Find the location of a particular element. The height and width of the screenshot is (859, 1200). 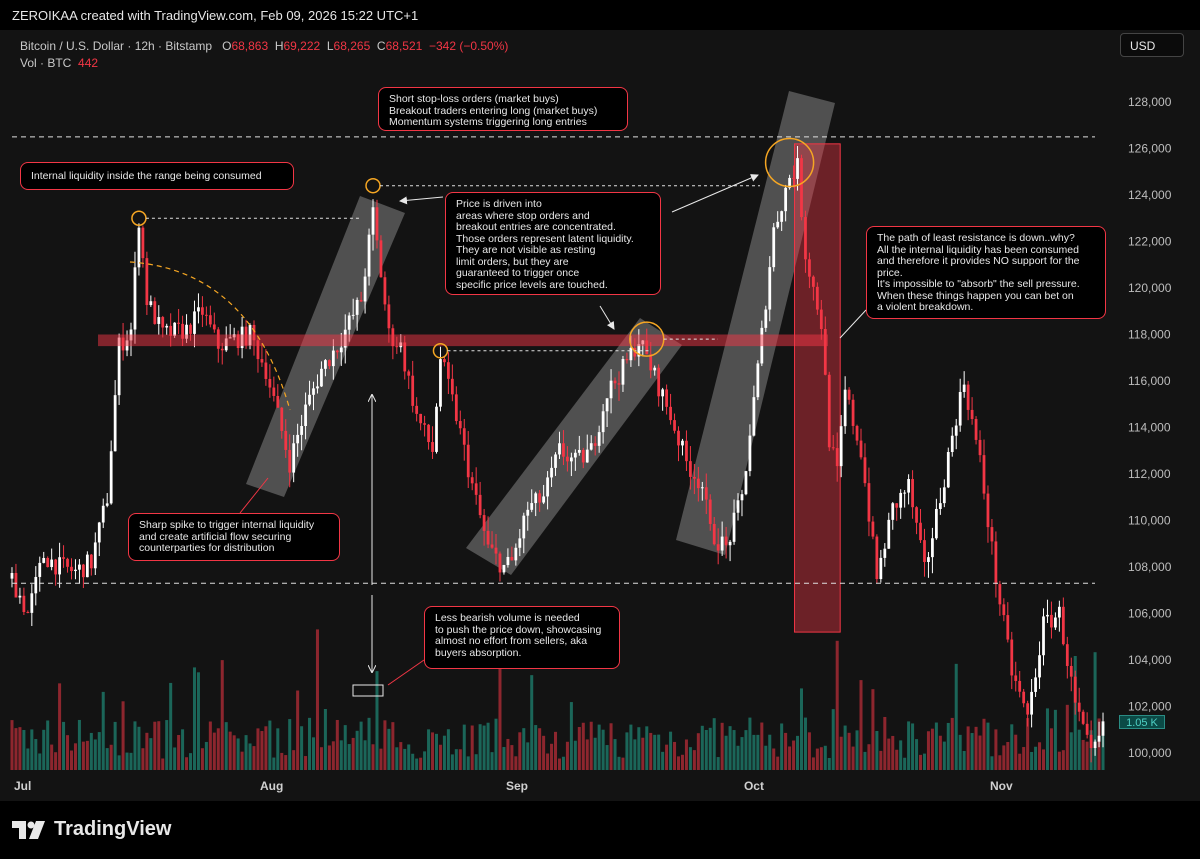

volume-label: Vol · BTC is located at coordinates (46, 63).